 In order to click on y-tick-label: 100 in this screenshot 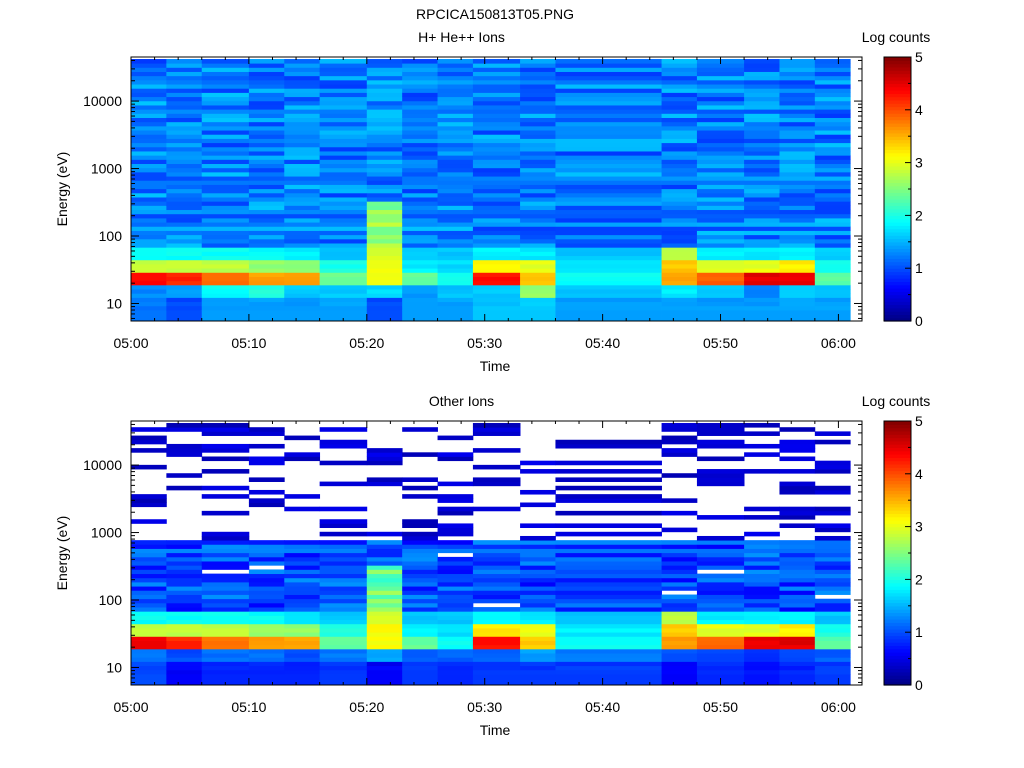, I will do `click(111, 236)`.